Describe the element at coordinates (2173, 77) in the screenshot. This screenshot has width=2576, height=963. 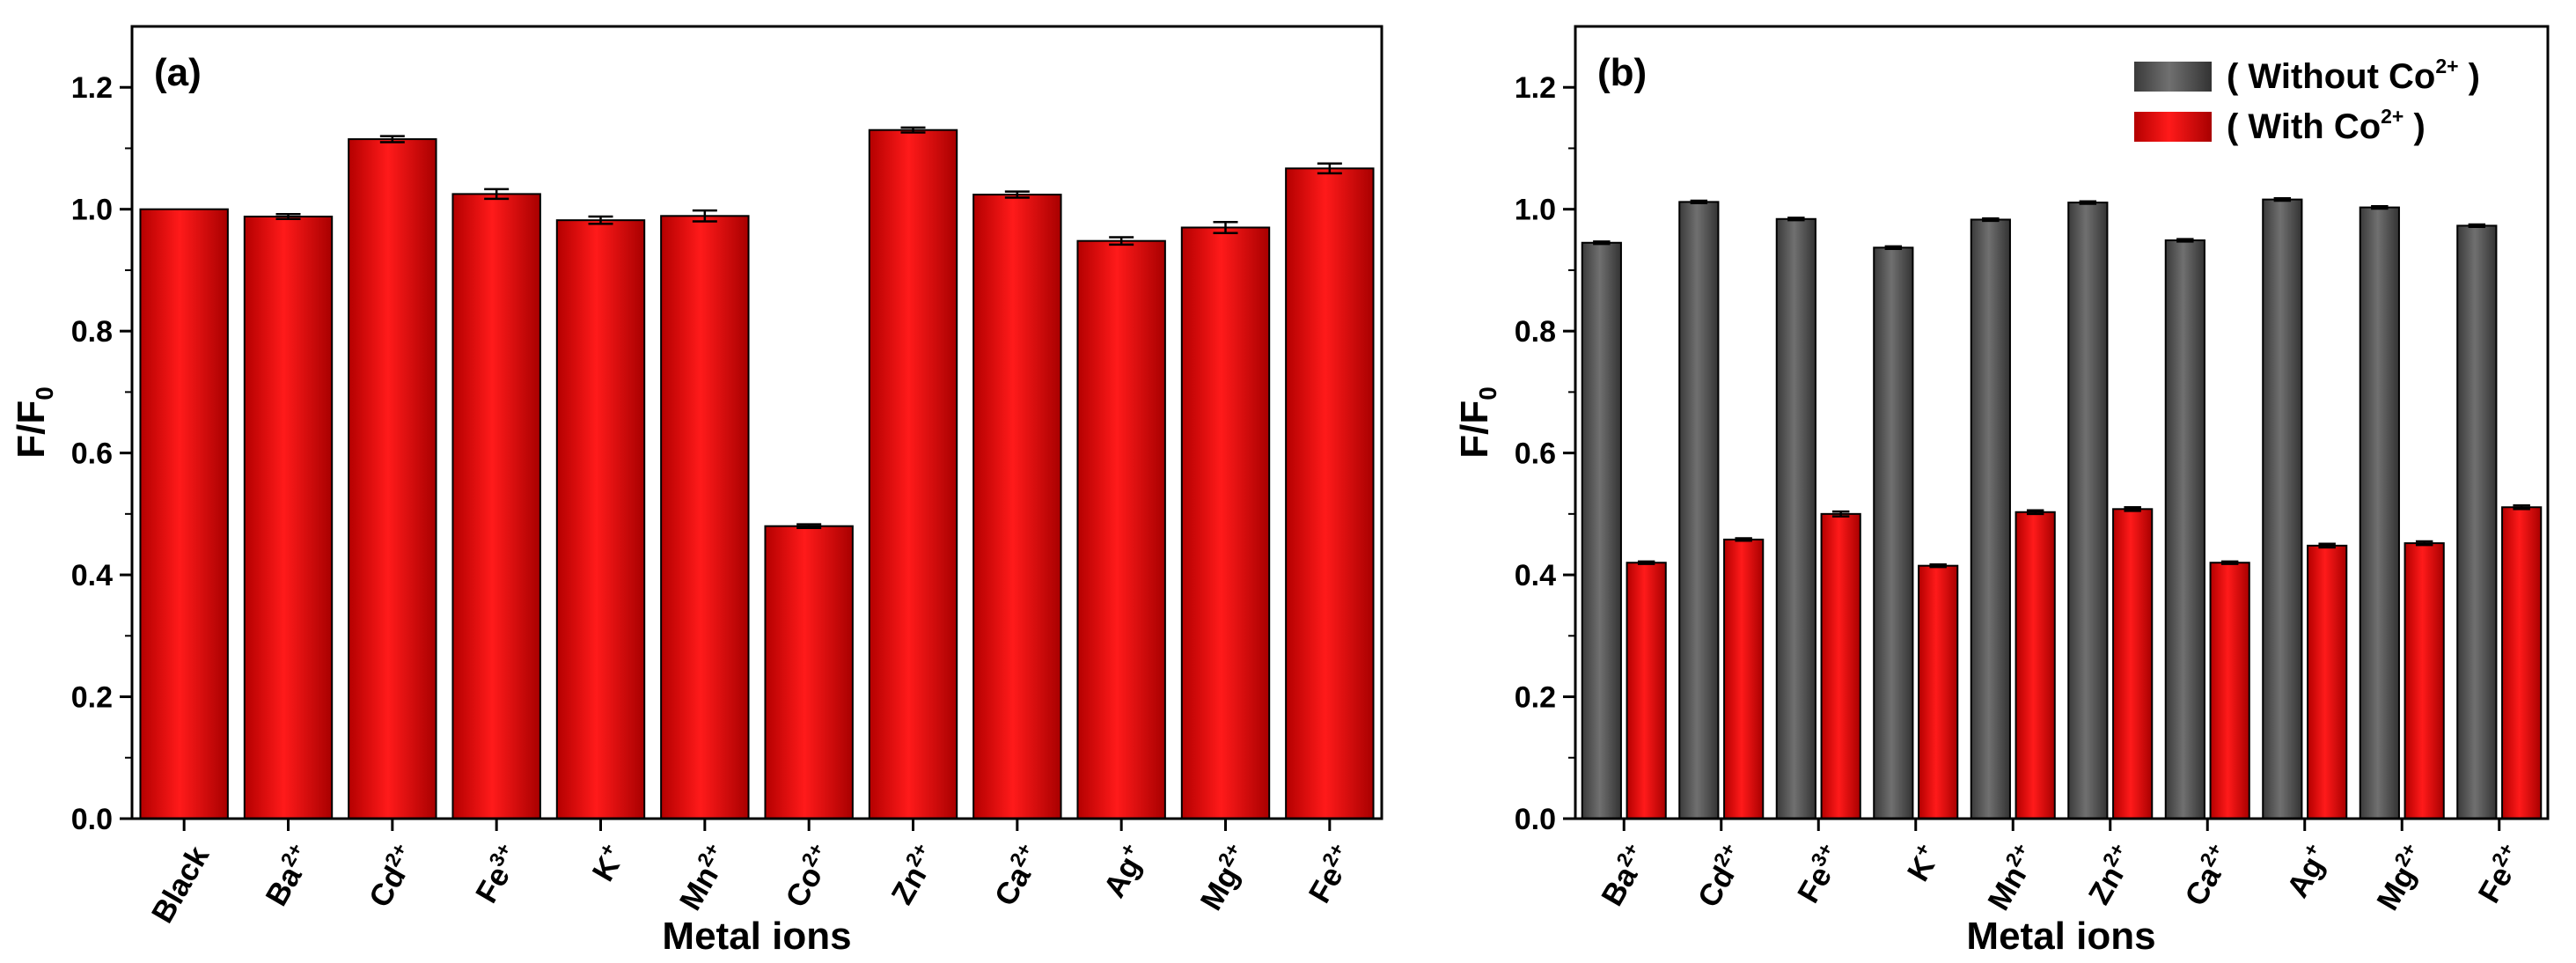
I see `legend-swatch-without-co` at that location.